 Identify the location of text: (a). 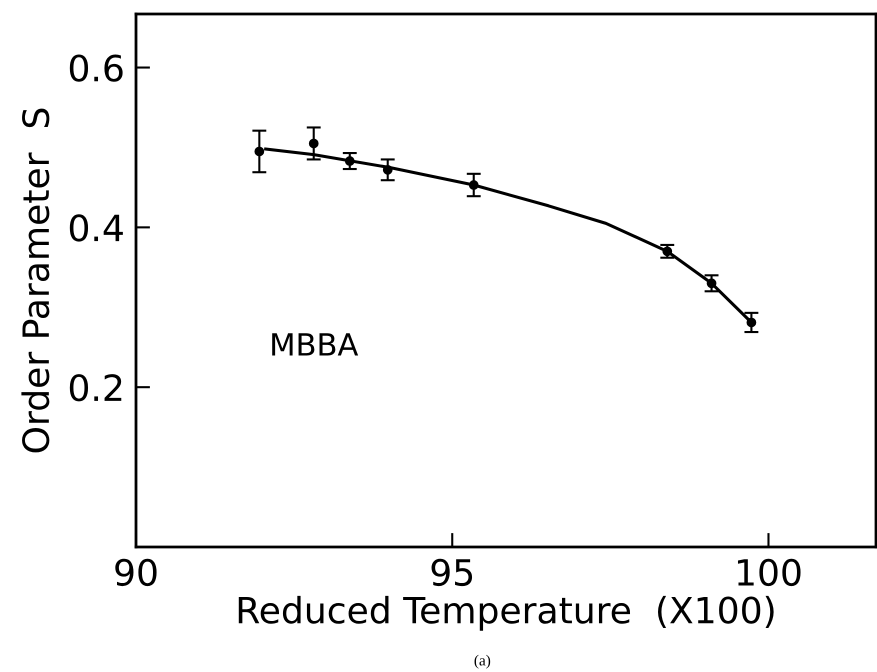
(482, 661).